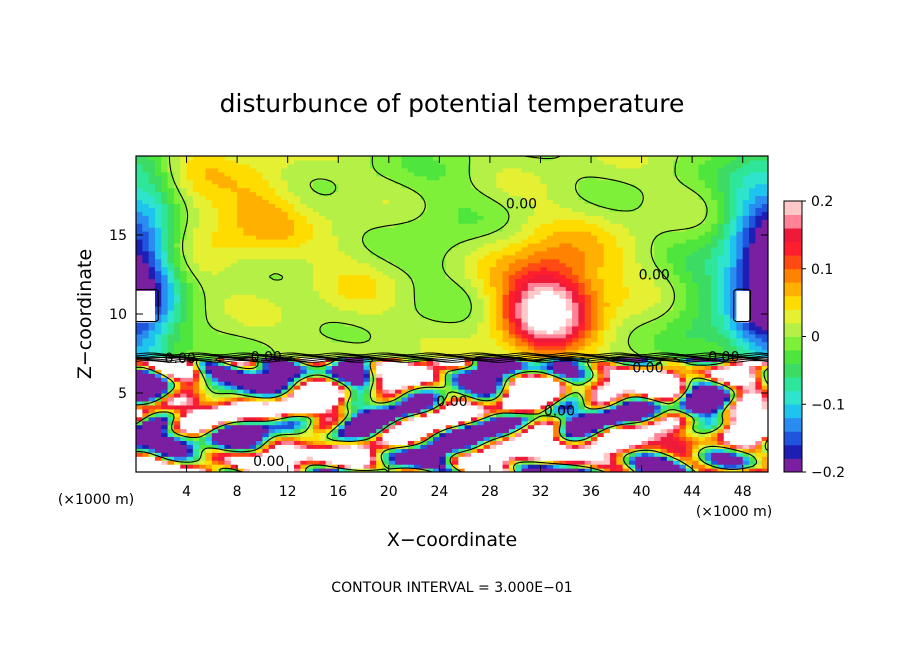 Image resolution: width=904 pixels, height=654 pixels. What do you see at coordinates (452, 359) in the screenshot?
I see `interface-contour` at bounding box center [452, 359].